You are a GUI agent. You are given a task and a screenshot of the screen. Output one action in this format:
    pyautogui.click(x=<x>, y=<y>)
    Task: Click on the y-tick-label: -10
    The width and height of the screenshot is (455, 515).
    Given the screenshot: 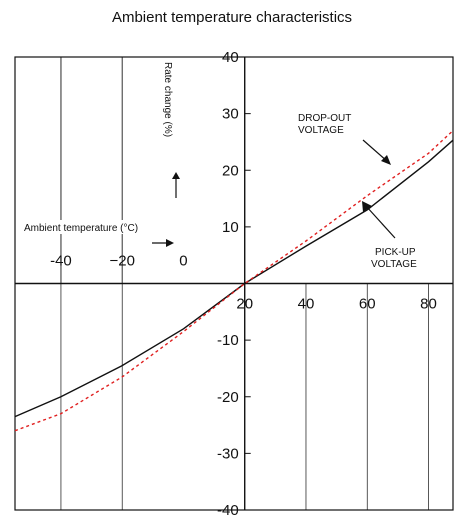 What is the action you would take?
    pyautogui.click(x=228, y=340)
    